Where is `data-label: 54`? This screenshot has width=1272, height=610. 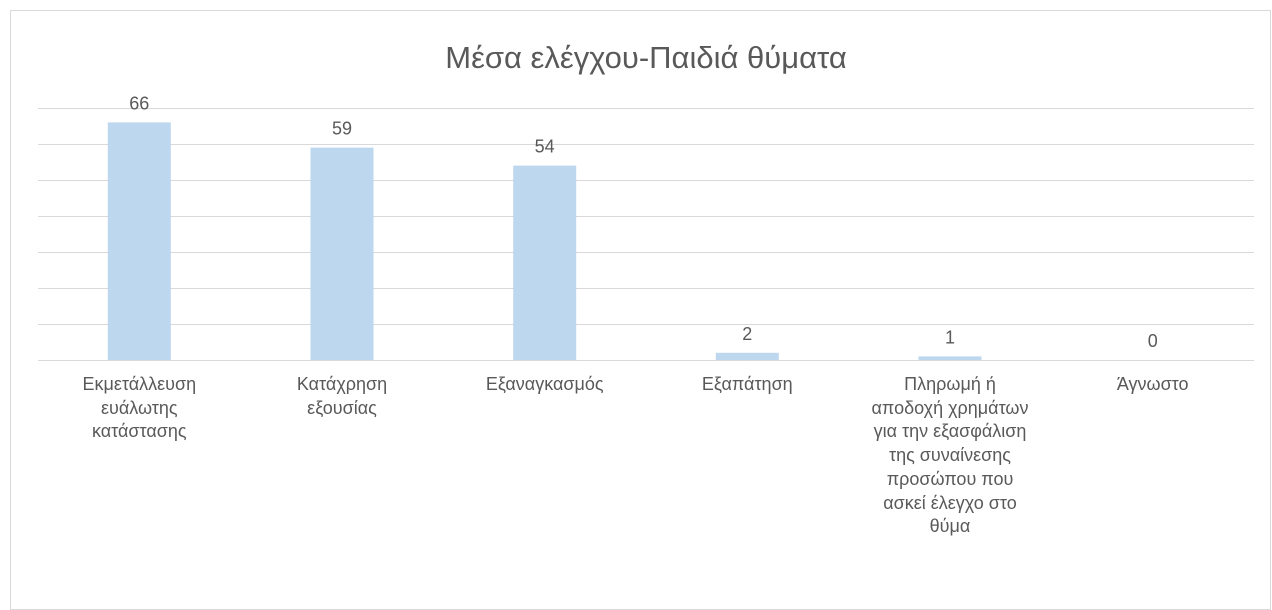 data-label: 54 is located at coordinates (545, 147).